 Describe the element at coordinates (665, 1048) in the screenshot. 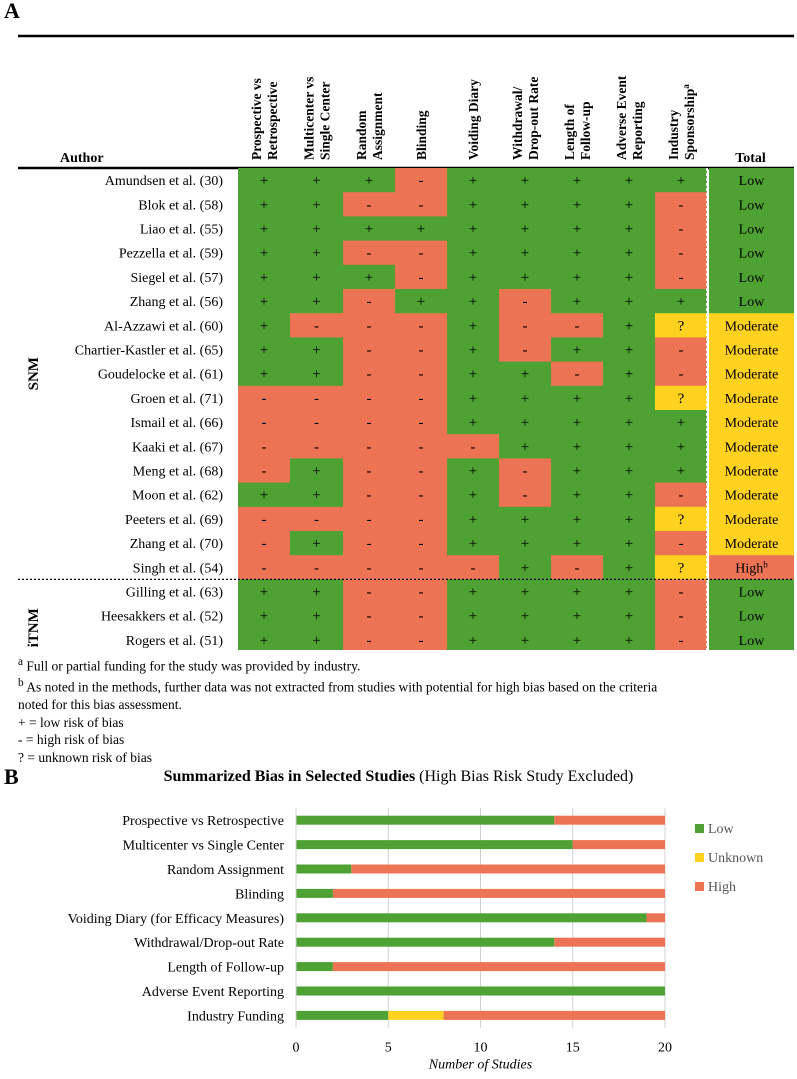

I see `x-tick-label: 20` at that location.